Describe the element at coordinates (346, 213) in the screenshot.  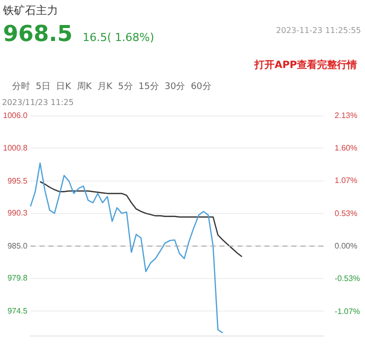
I see `y2-tick-label: 0.53%` at that location.